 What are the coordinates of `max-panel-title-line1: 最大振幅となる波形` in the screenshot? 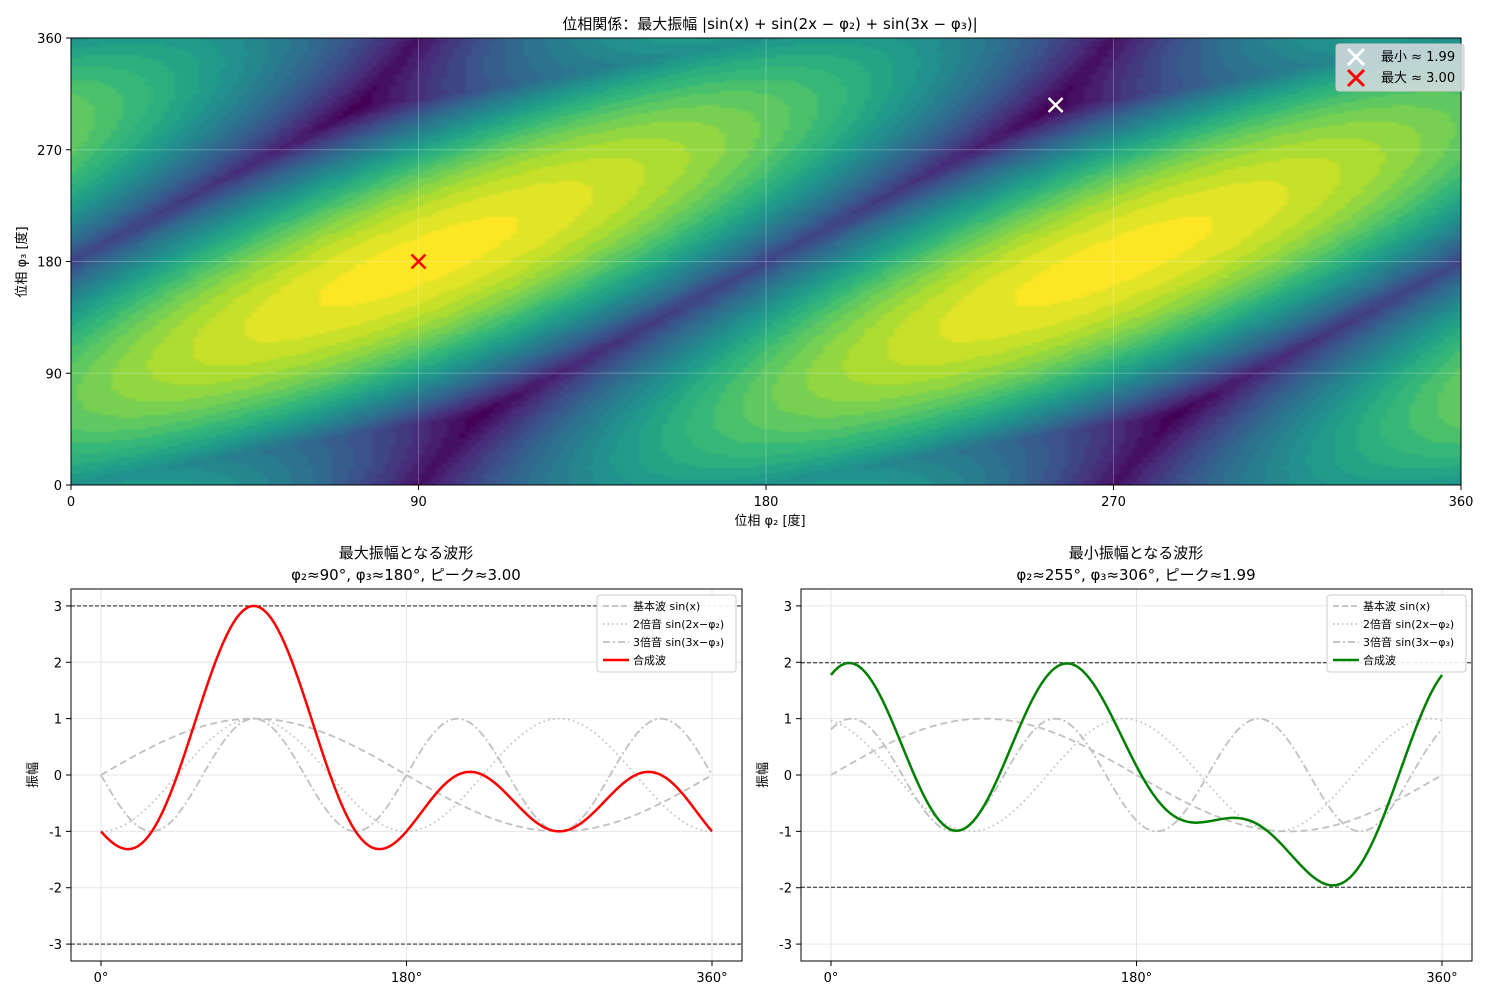 It's located at (406, 553).